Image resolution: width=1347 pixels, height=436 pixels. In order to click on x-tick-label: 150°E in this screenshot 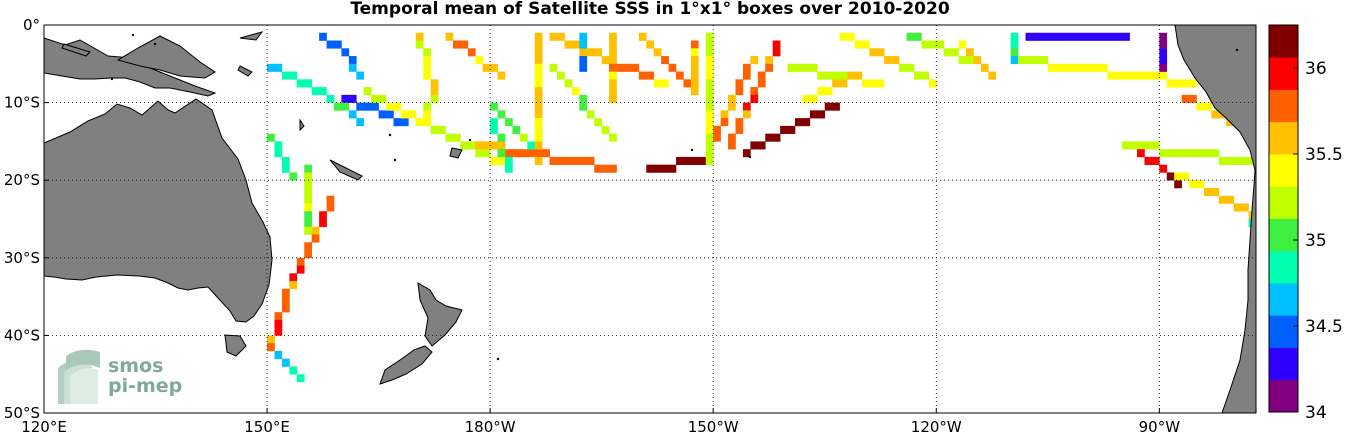, I will do `click(267, 427)`.